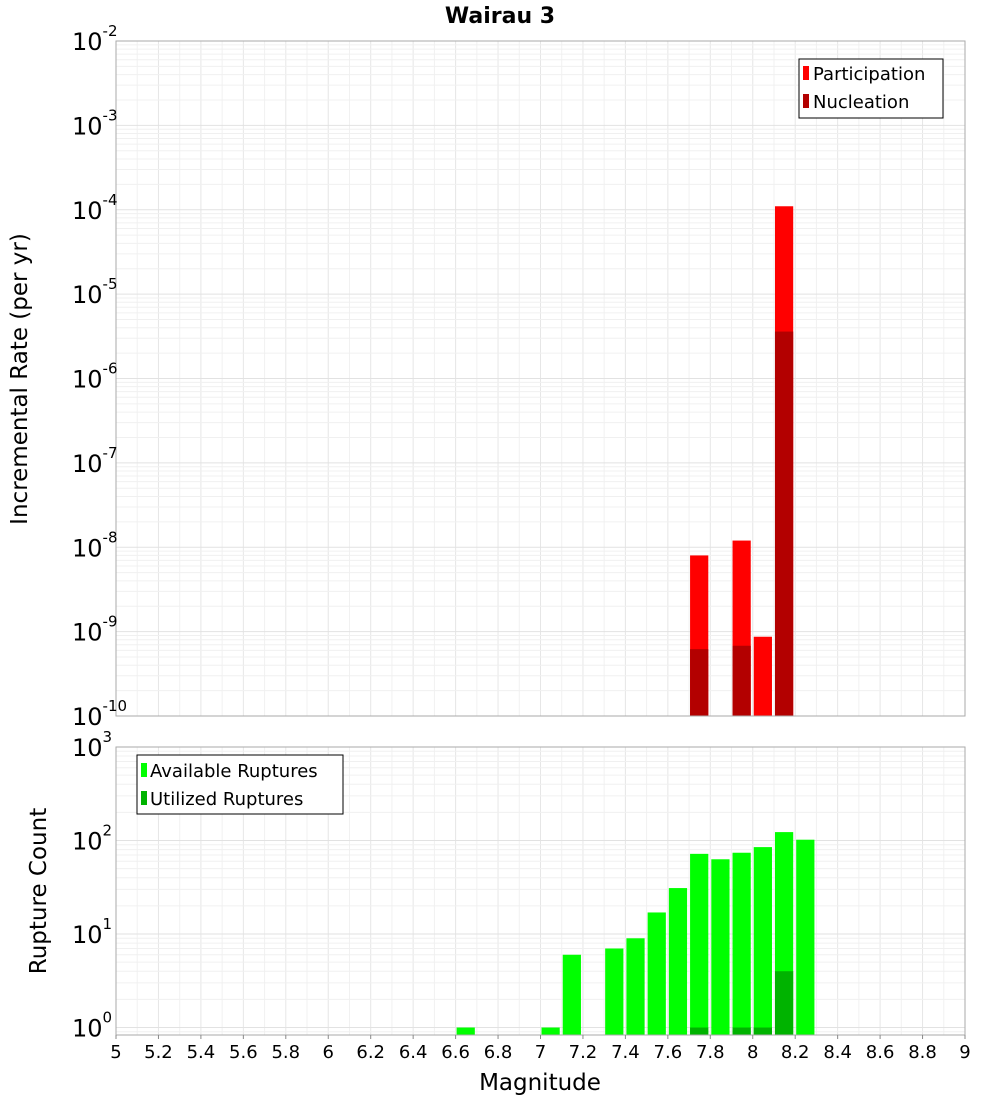  What do you see at coordinates (92, 1026) in the screenshot?
I see `y-tick-label: 10⁰` at bounding box center [92, 1026].